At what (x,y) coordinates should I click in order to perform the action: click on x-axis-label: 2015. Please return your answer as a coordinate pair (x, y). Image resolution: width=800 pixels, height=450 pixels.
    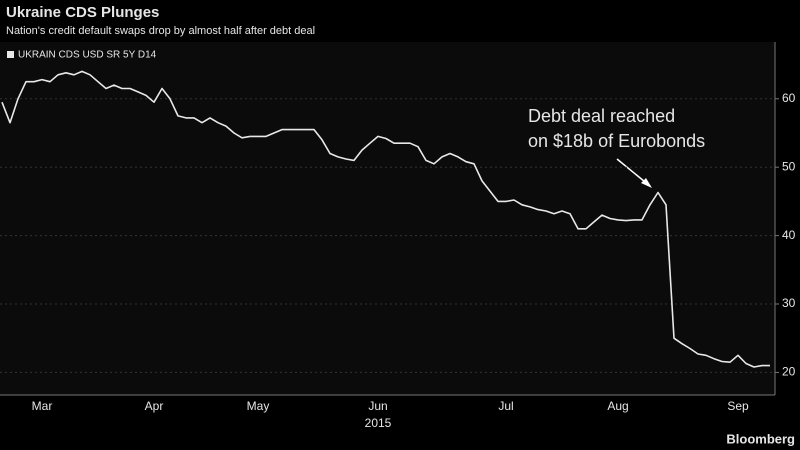
    Looking at the image, I should click on (378, 423).